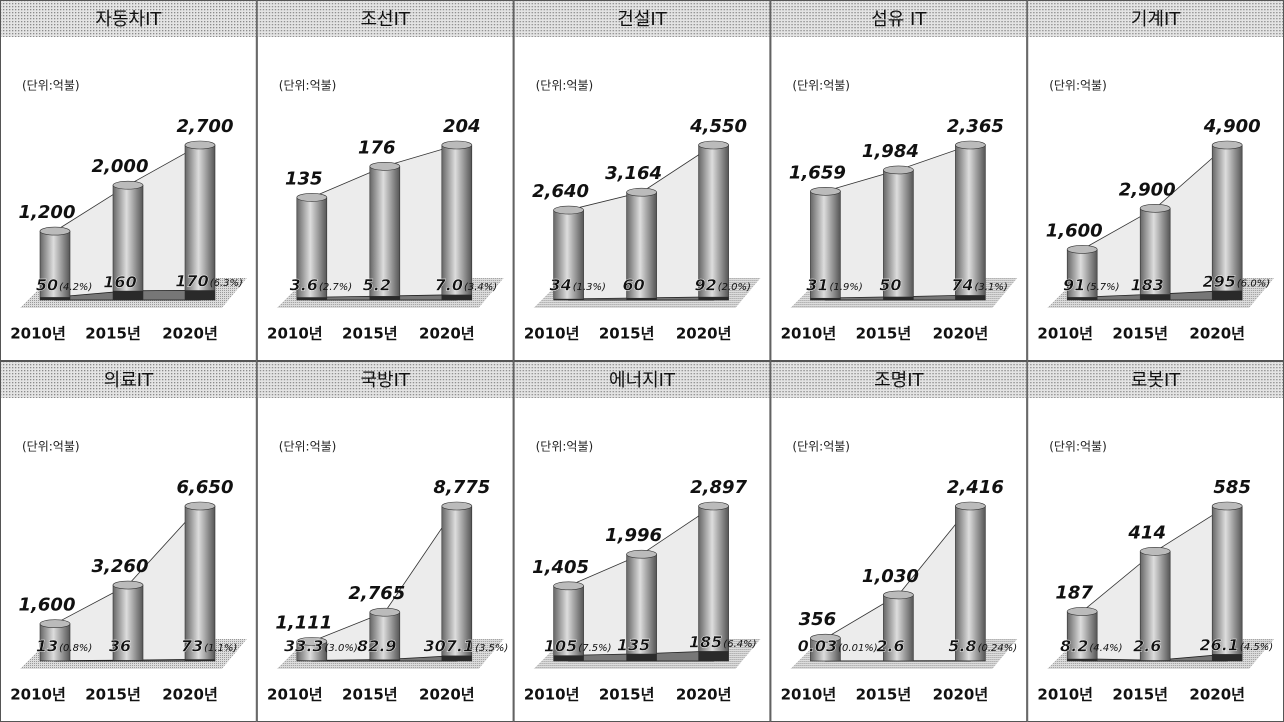  What do you see at coordinates (128, 19) in the screenshot?
I see `panel-title: 자동차IT` at bounding box center [128, 19].